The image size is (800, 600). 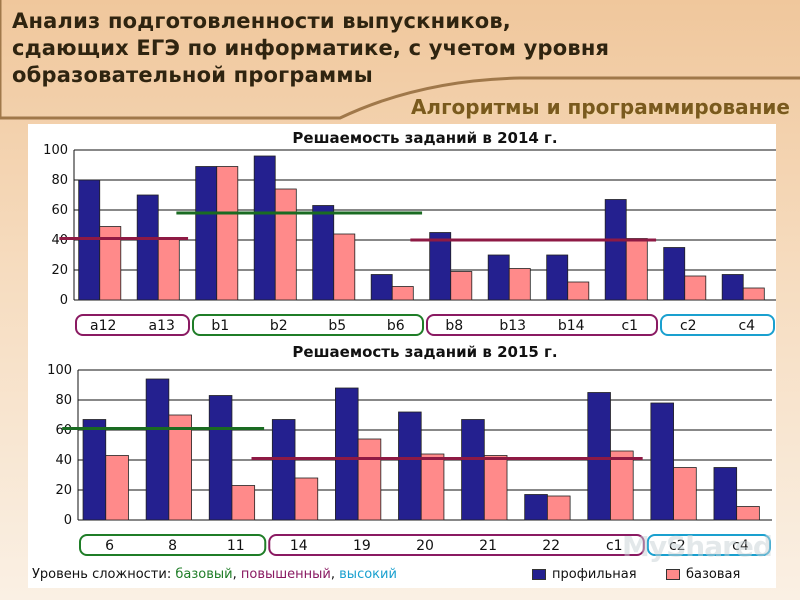 I want to click on chart2-y-tick-label: 100, so click(x=59, y=370).